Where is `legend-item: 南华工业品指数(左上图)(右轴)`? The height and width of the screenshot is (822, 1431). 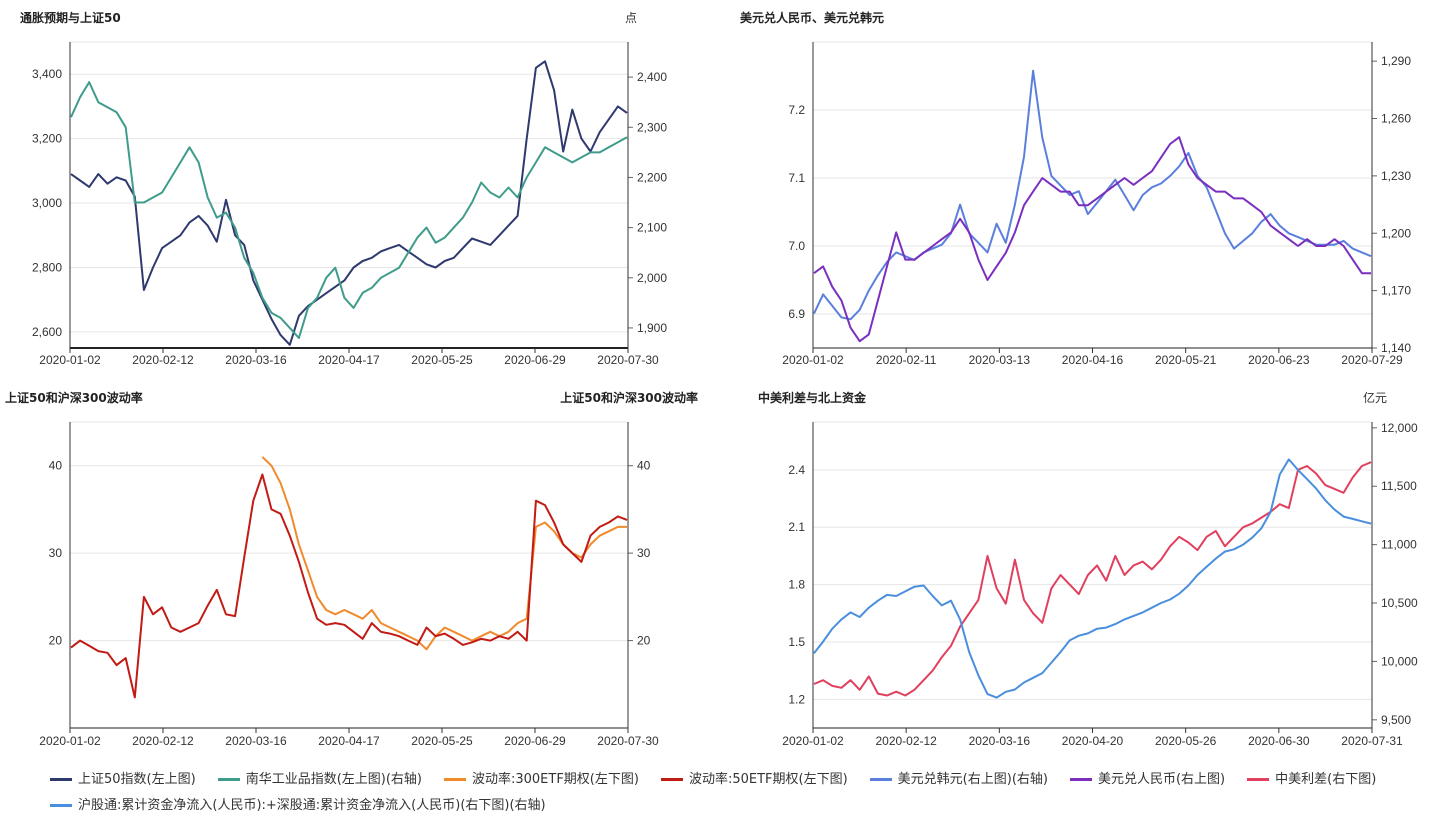 legend-item: 南华工业品指数(左上图)(右轴) is located at coordinates (319, 777).